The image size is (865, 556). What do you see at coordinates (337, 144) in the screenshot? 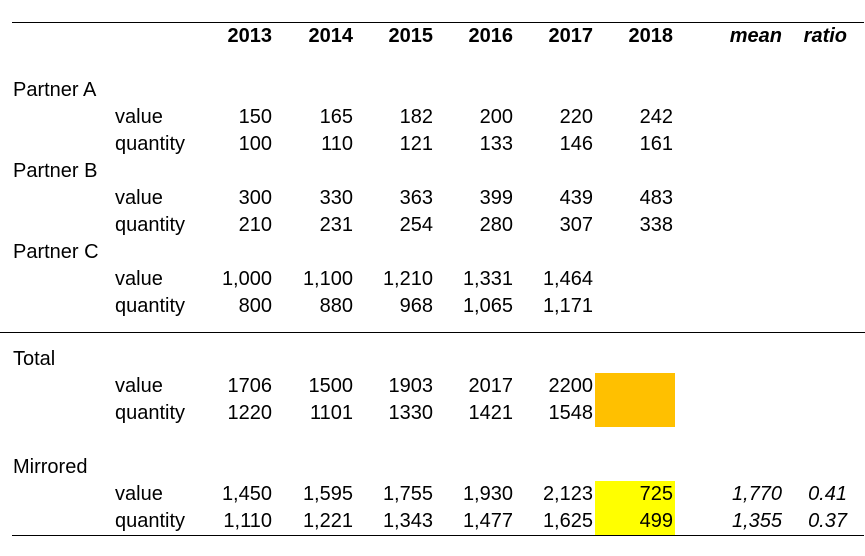
I see `value-cell: 110` at bounding box center [337, 144].